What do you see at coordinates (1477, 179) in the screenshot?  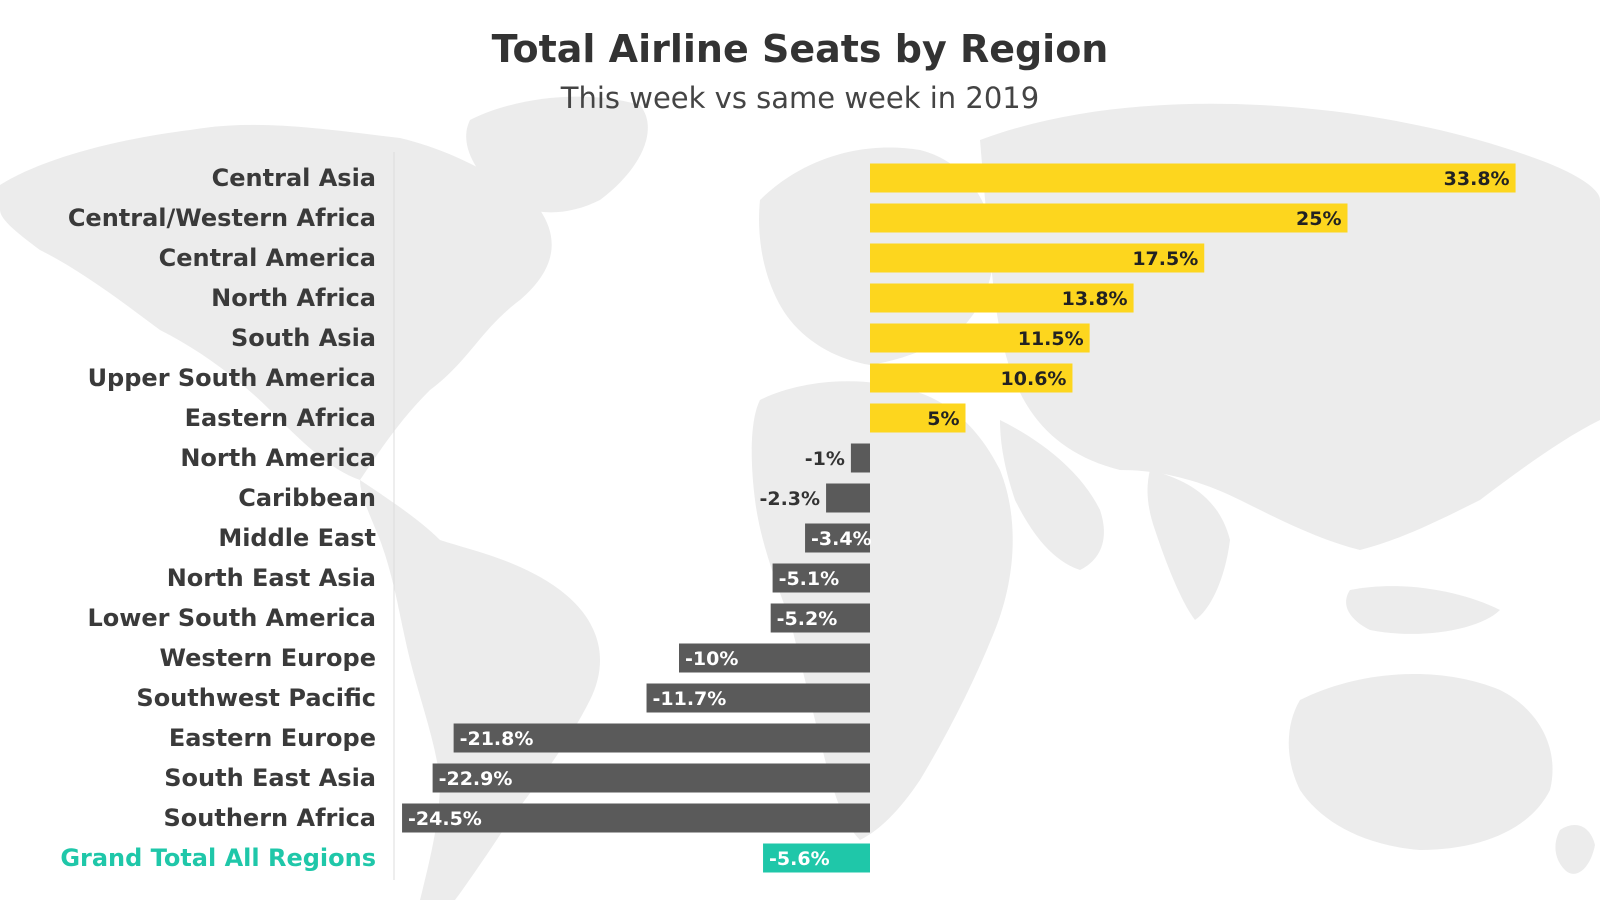 I see `value-label: 33.8%` at bounding box center [1477, 179].